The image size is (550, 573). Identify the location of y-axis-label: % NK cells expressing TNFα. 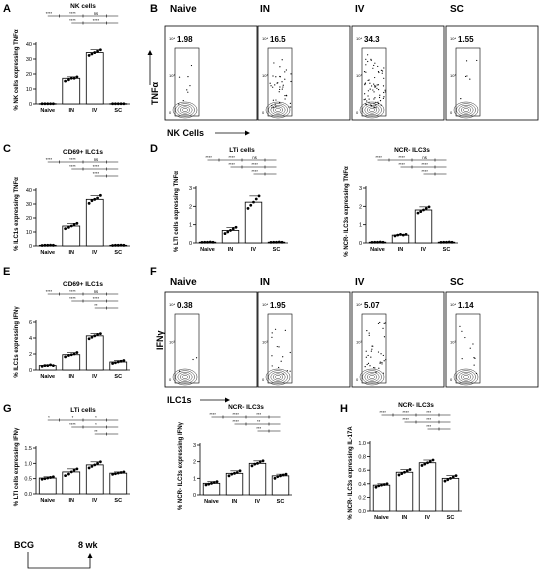
(17, 69).